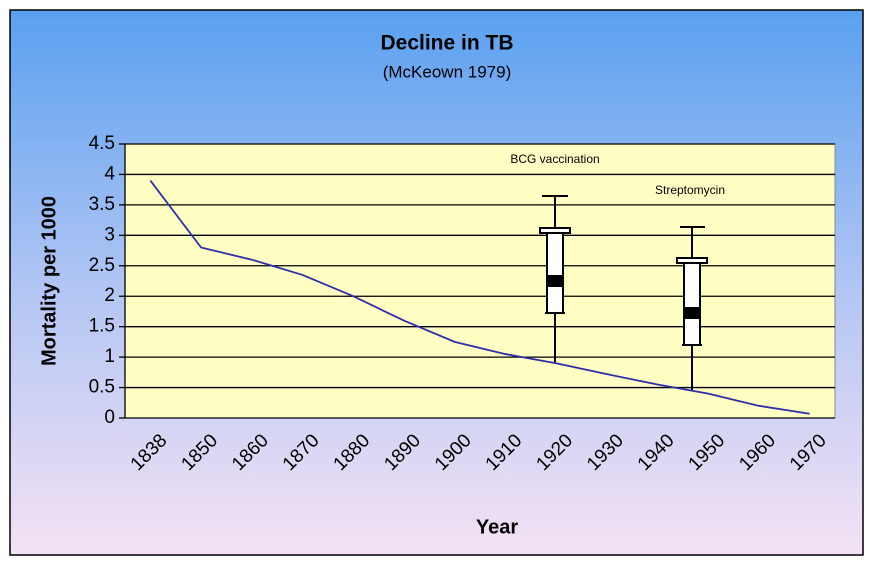  Describe the element at coordinates (102, 326) in the screenshot. I see `y-tick-label: 1.5` at that location.